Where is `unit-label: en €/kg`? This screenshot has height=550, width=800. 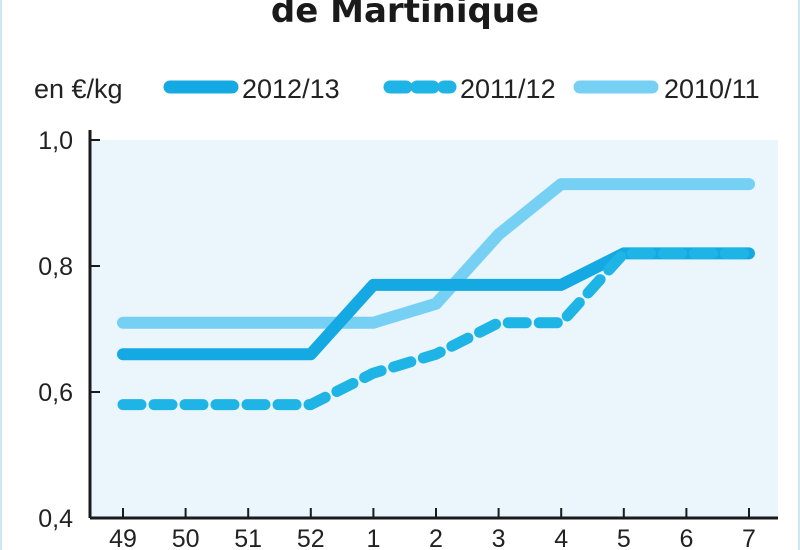 unit-label: en €/kg is located at coordinates (78, 89).